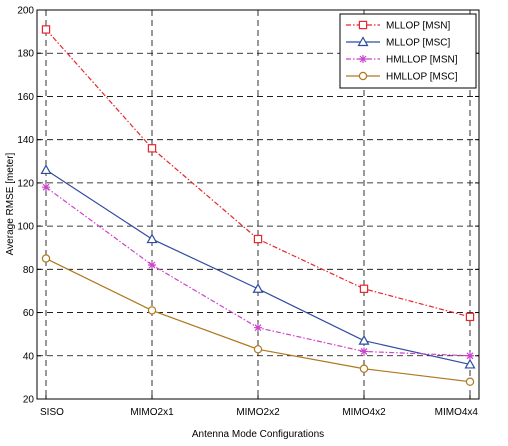  I want to click on y-tick-label: 20, so click(29, 400).